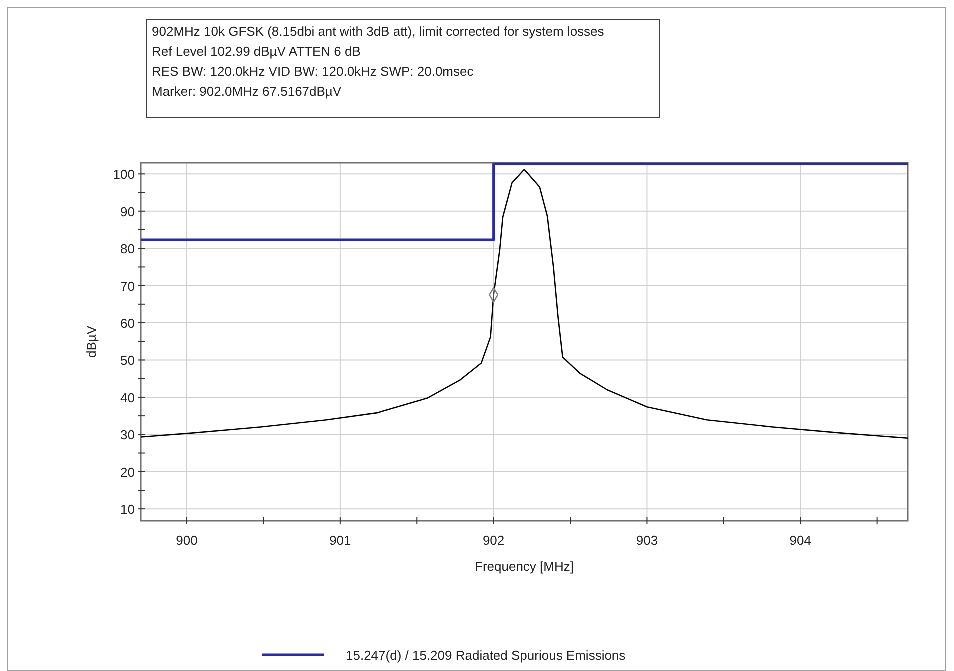 The height and width of the screenshot is (671, 954). Describe the element at coordinates (127, 324) in the screenshot. I see `y-tick-label: 60` at that location.